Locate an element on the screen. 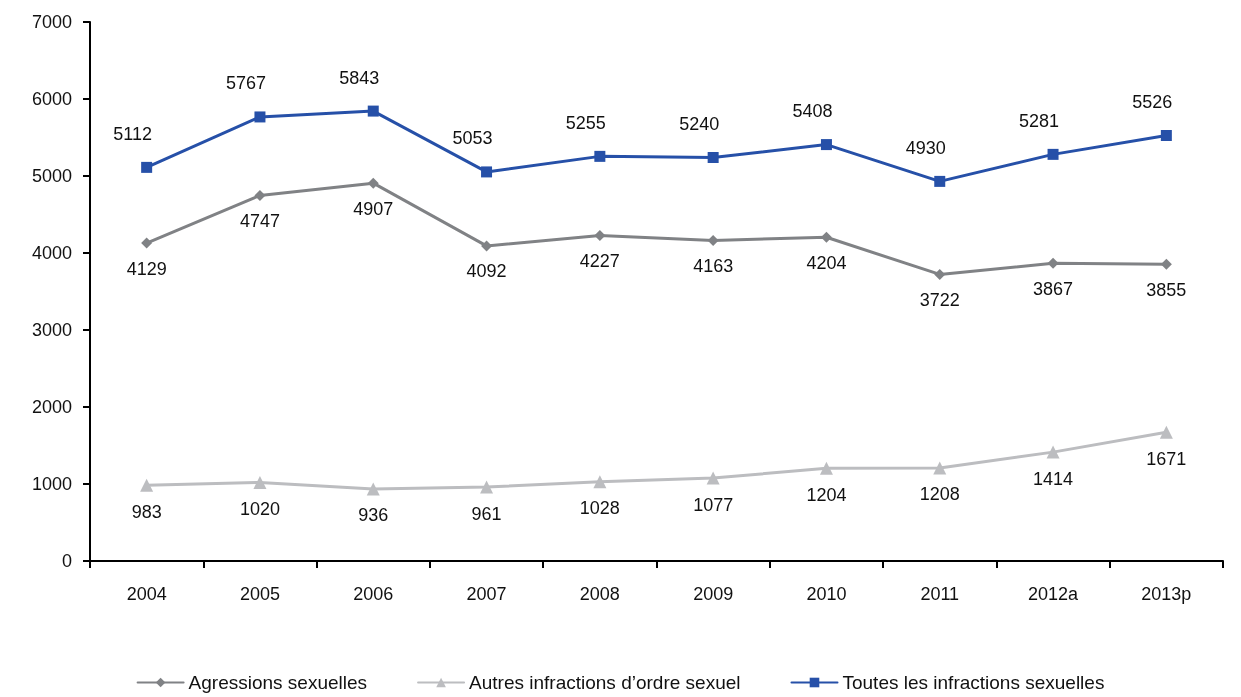  x-tick-label: 2004 is located at coordinates (146, 594).